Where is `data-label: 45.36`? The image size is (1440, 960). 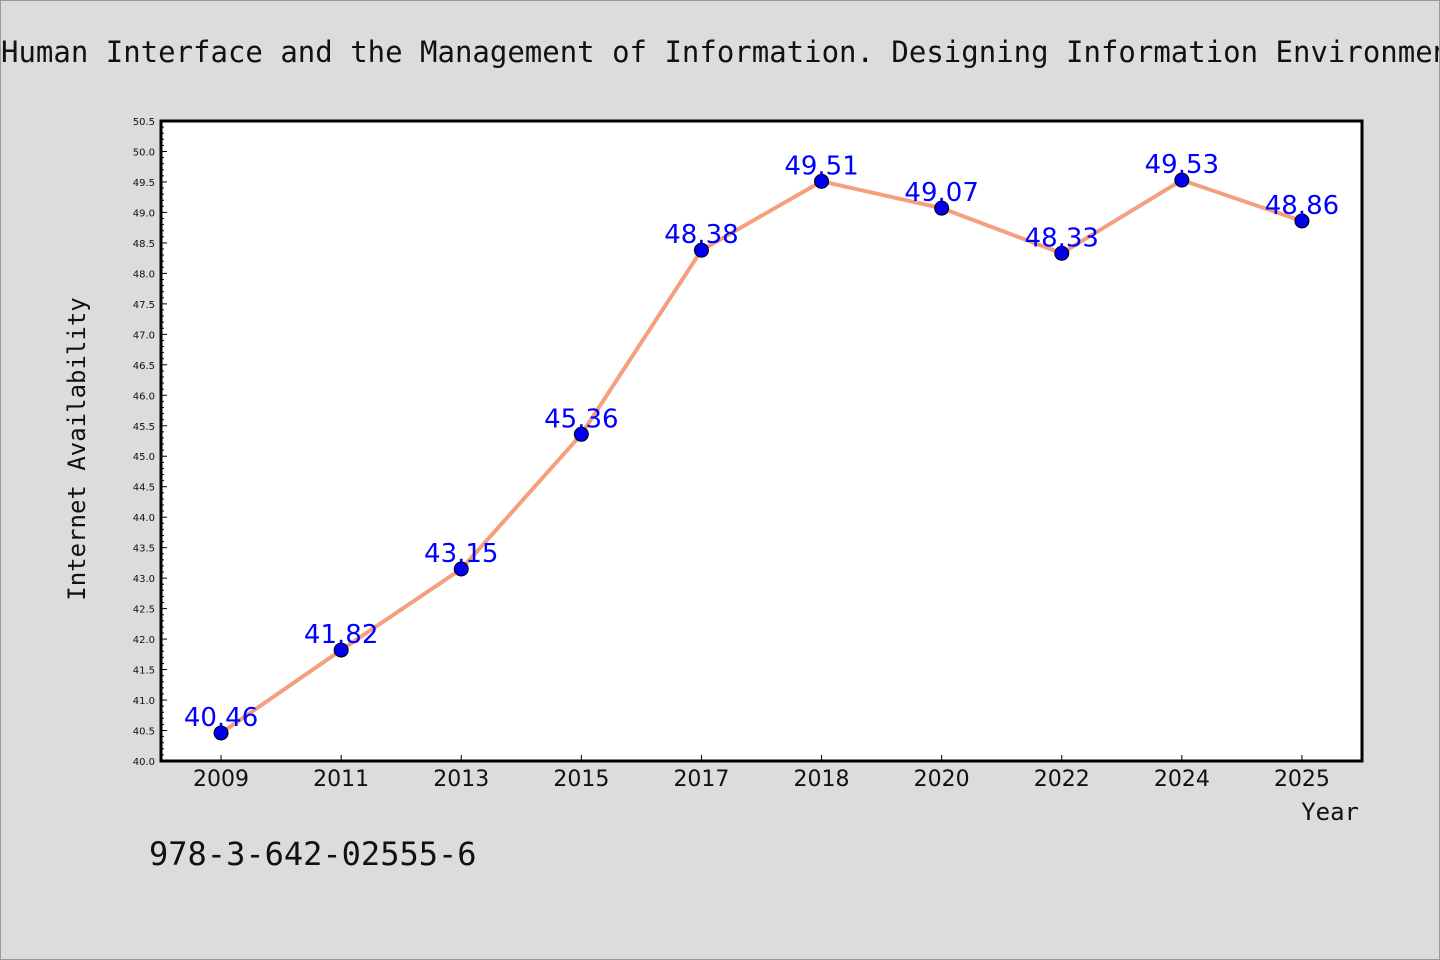 data-label: 45.36 is located at coordinates (581, 419).